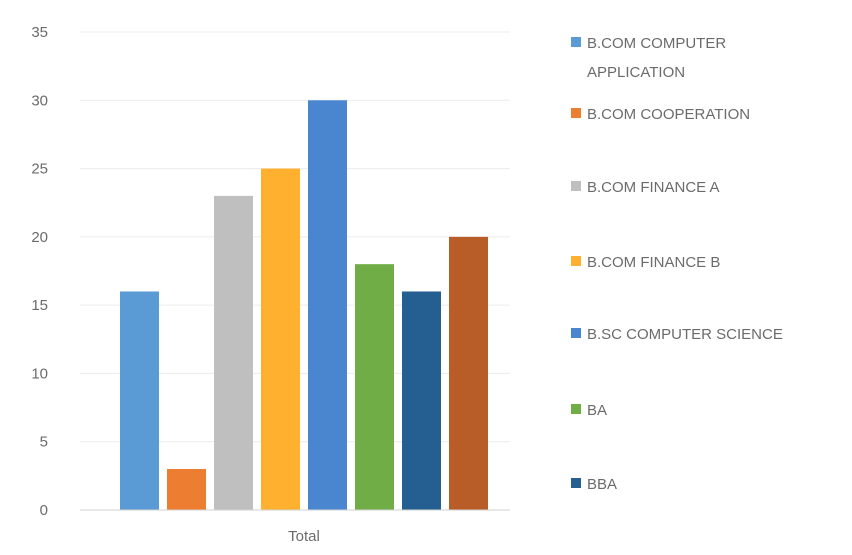  I want to click on legend-label: BBA, so click(602, 484).